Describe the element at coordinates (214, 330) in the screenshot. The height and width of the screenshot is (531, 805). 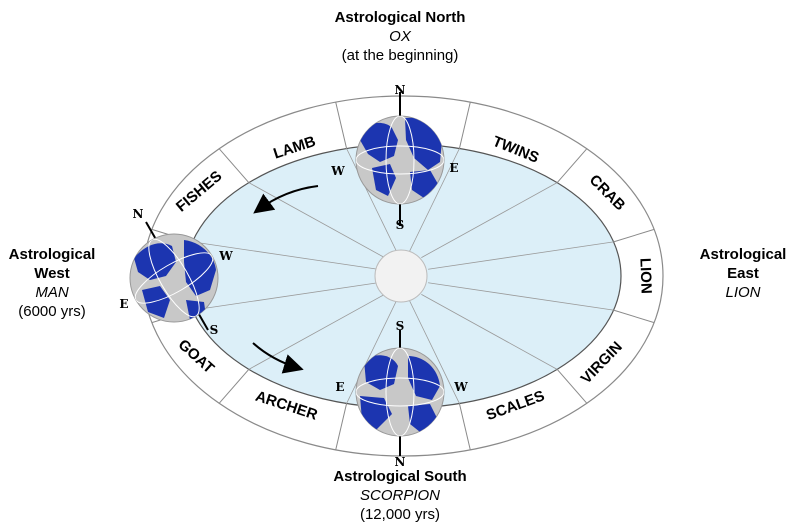
I see `earth-west-s: S` at that location.